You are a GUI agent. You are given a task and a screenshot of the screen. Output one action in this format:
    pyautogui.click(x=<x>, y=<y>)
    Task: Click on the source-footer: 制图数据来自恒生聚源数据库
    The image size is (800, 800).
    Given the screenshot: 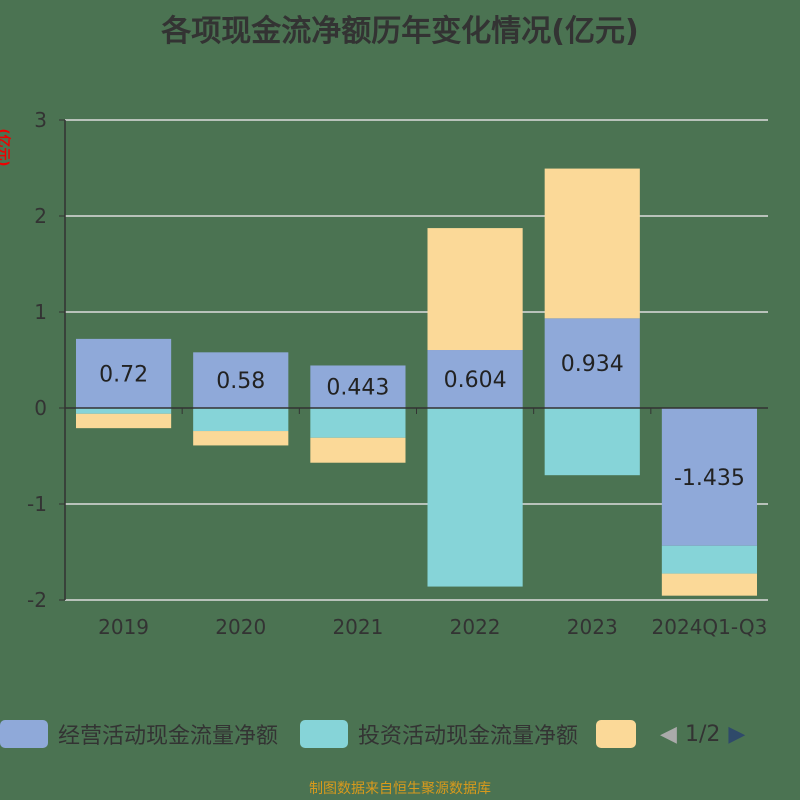 What is the action you would take?
    pyautogui.click(x=400, y=789)
    